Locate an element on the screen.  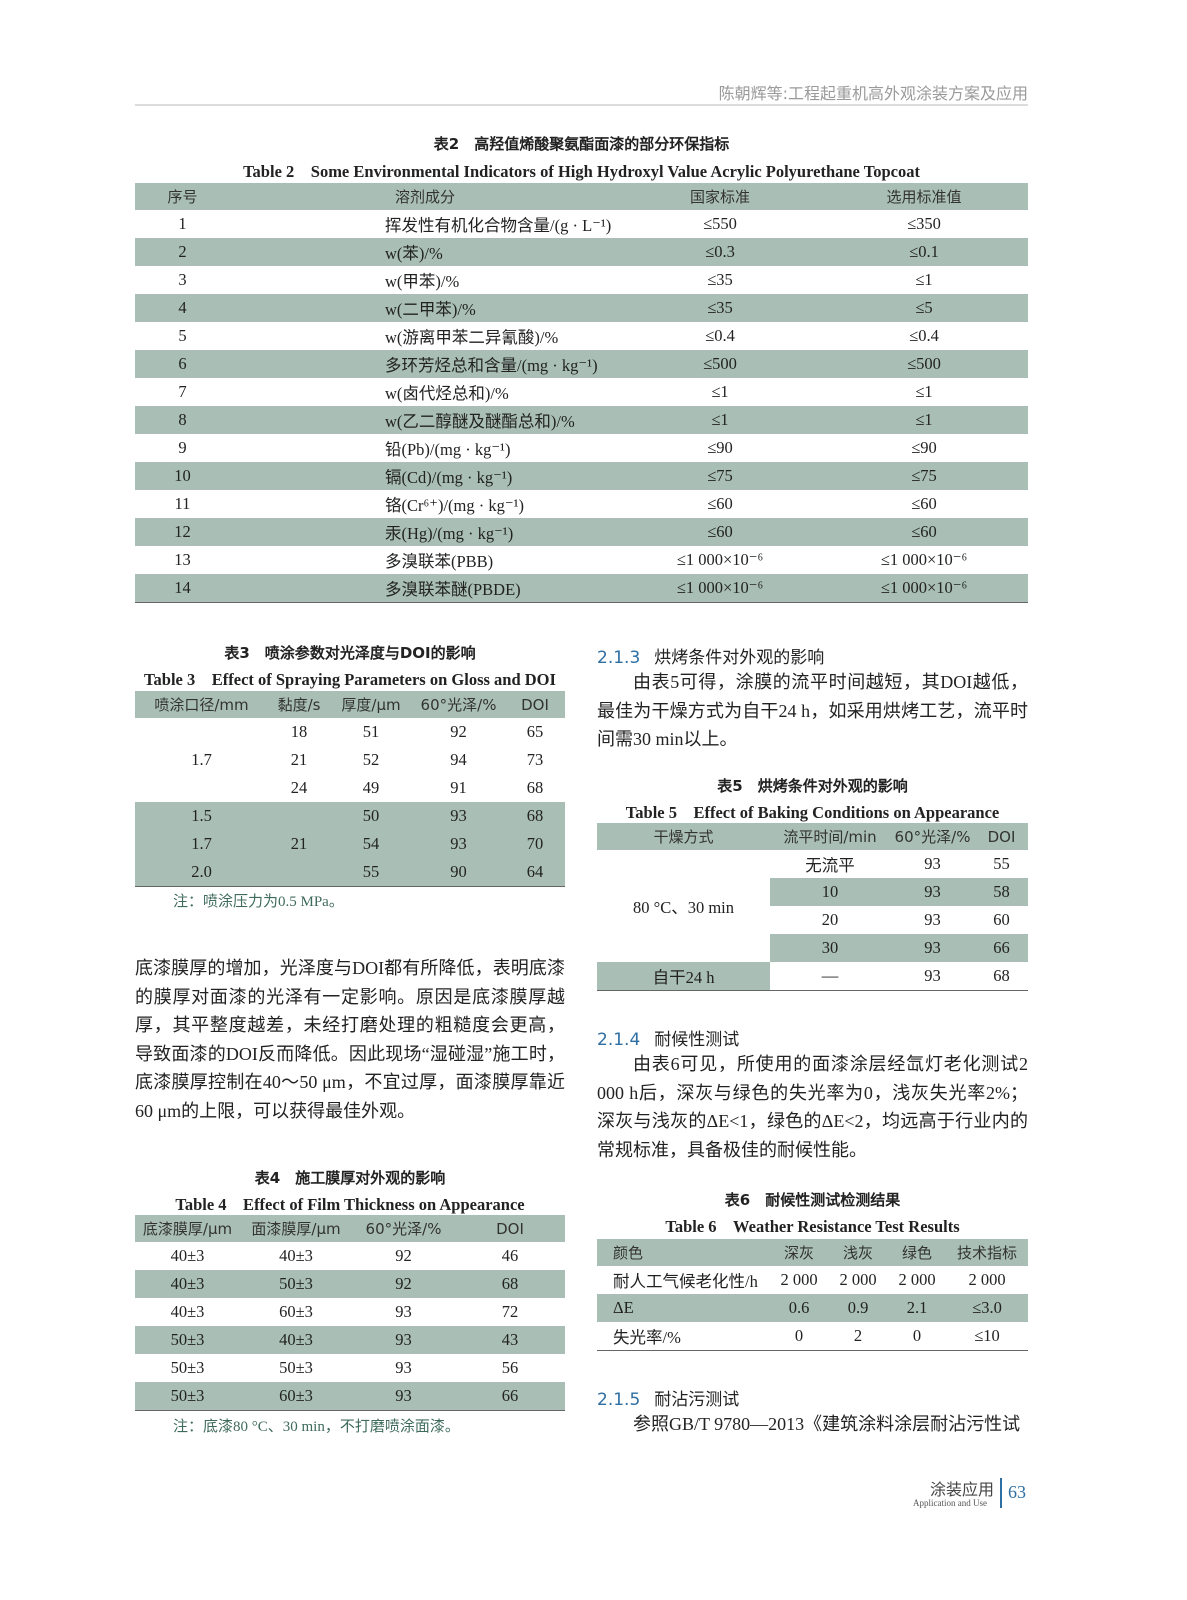
table-cell: 4 is located at coordinates (182, 308).